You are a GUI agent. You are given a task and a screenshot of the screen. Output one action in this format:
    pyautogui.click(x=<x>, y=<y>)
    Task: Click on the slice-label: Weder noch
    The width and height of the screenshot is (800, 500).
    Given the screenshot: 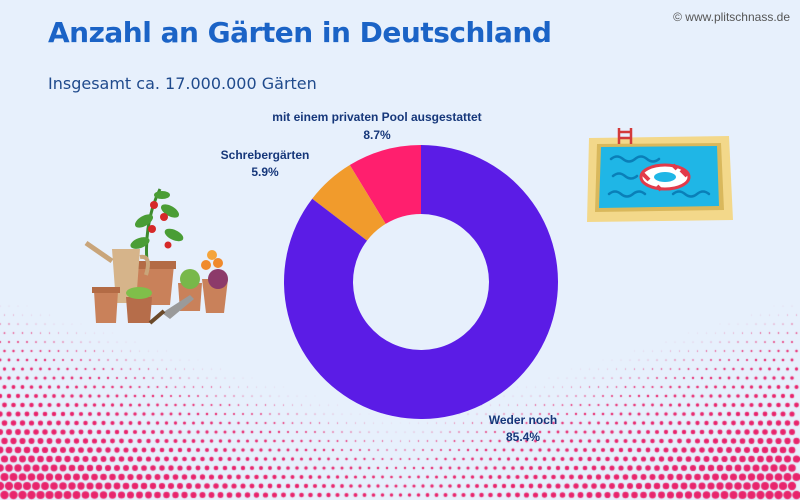 What is the action you would take?
    pyautogui.click(x=523, y=420)
    